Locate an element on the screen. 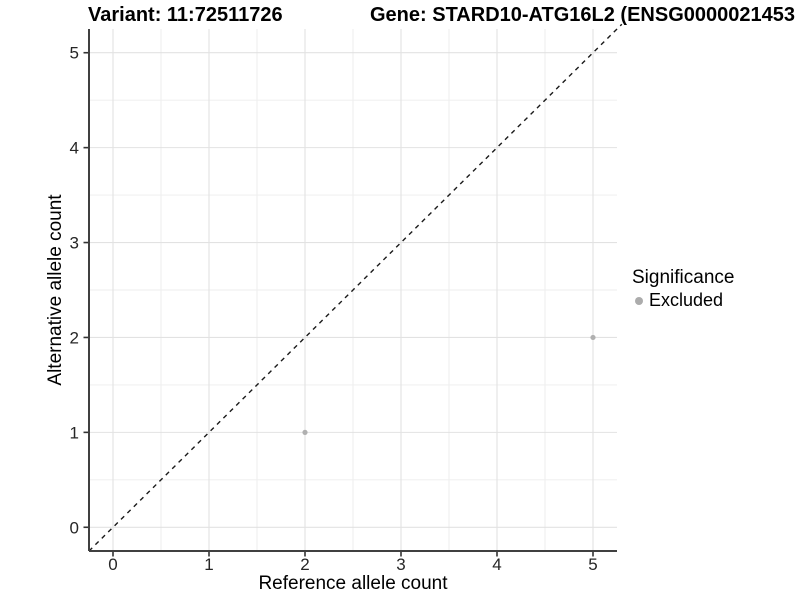 The height and width of the screenshot is (600, 800). y-tick-label: 3 is located at coordinates (74, 243).